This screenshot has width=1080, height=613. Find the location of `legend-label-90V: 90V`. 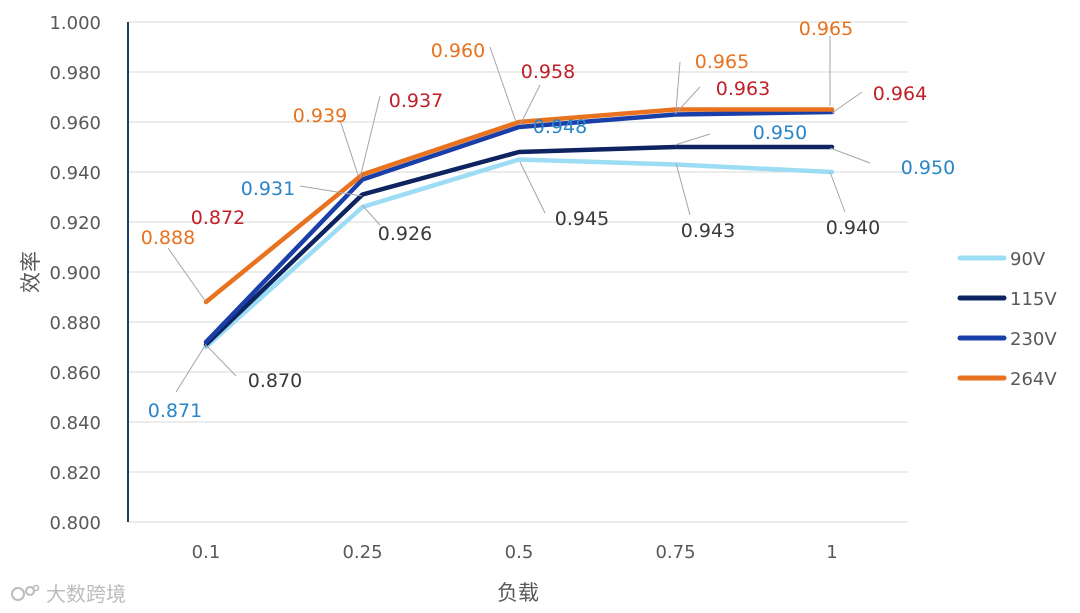

legend-label-90V: 90V is located at coordinates (1028, 259).